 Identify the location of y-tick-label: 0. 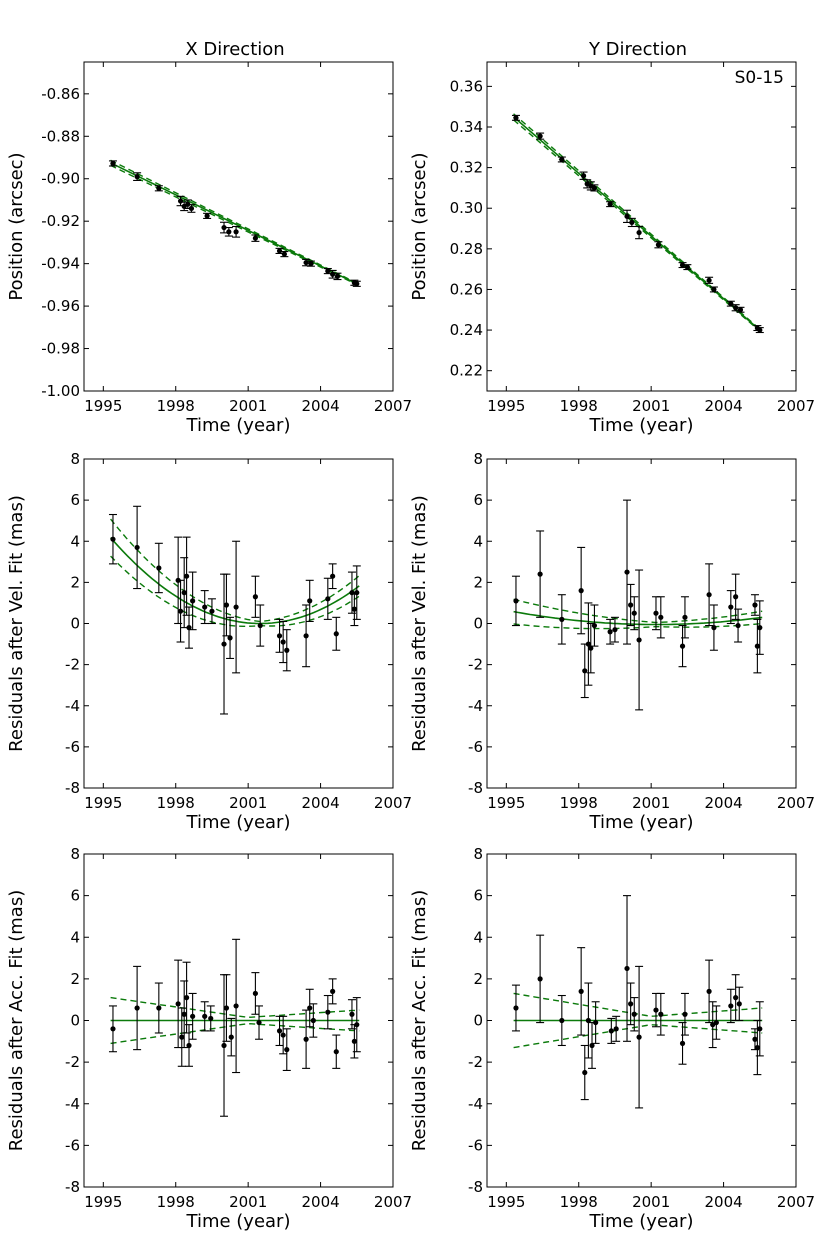
(75, 624).